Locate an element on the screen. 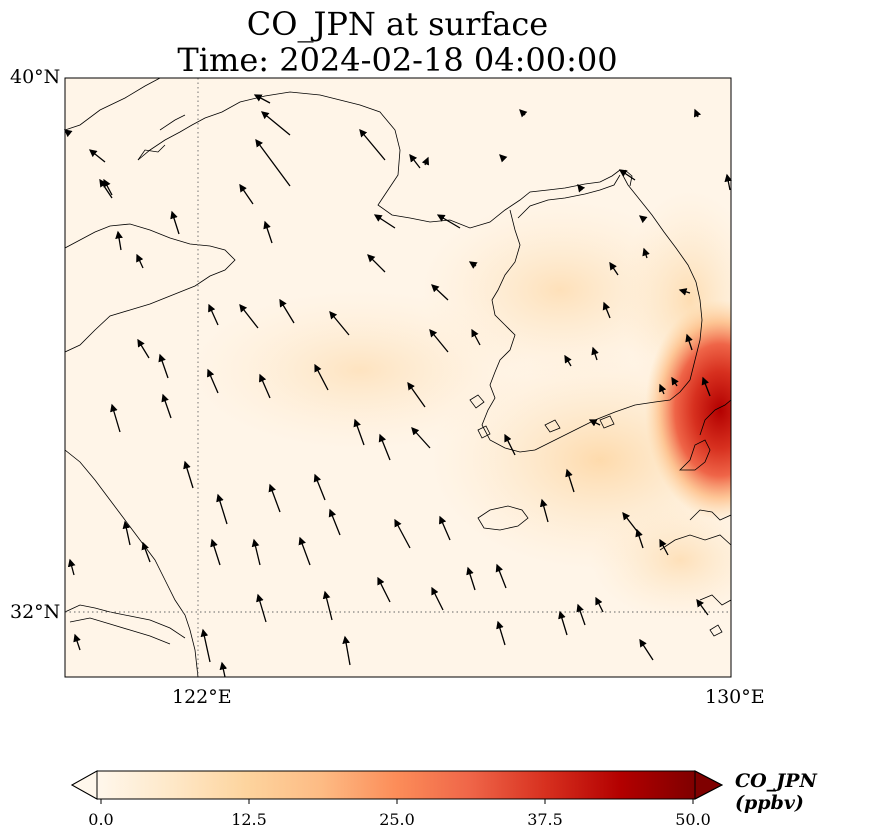 The image size is (881, 839). colorbar-tick: 50.0 is located at coordinates (693, 819).